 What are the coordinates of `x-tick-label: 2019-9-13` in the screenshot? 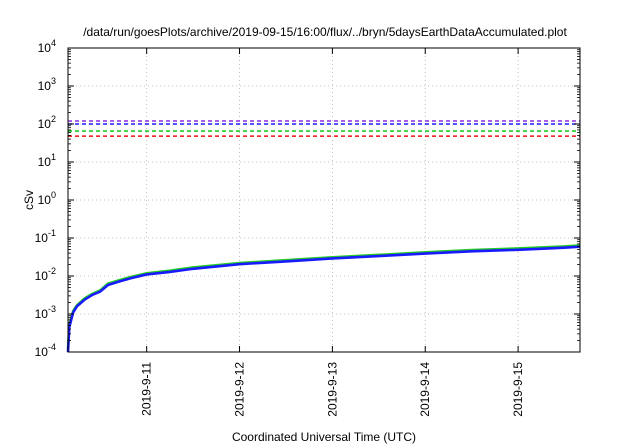 It's located at (332, 389).